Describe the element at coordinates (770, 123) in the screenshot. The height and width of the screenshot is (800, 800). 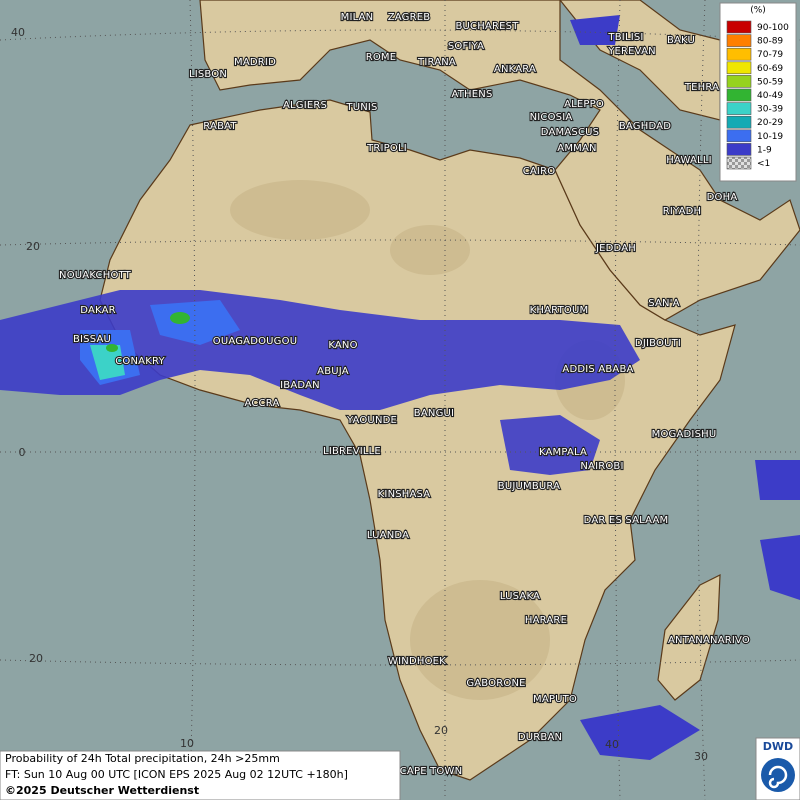
I see `legend-label: 20-29` at that location.